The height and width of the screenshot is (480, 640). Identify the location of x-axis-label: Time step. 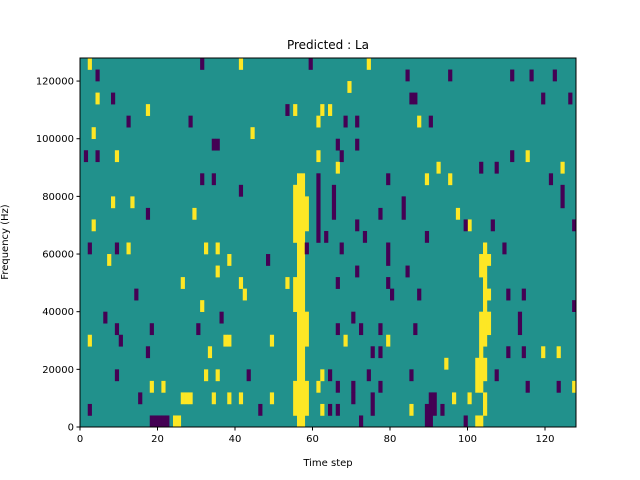
(327, 463).